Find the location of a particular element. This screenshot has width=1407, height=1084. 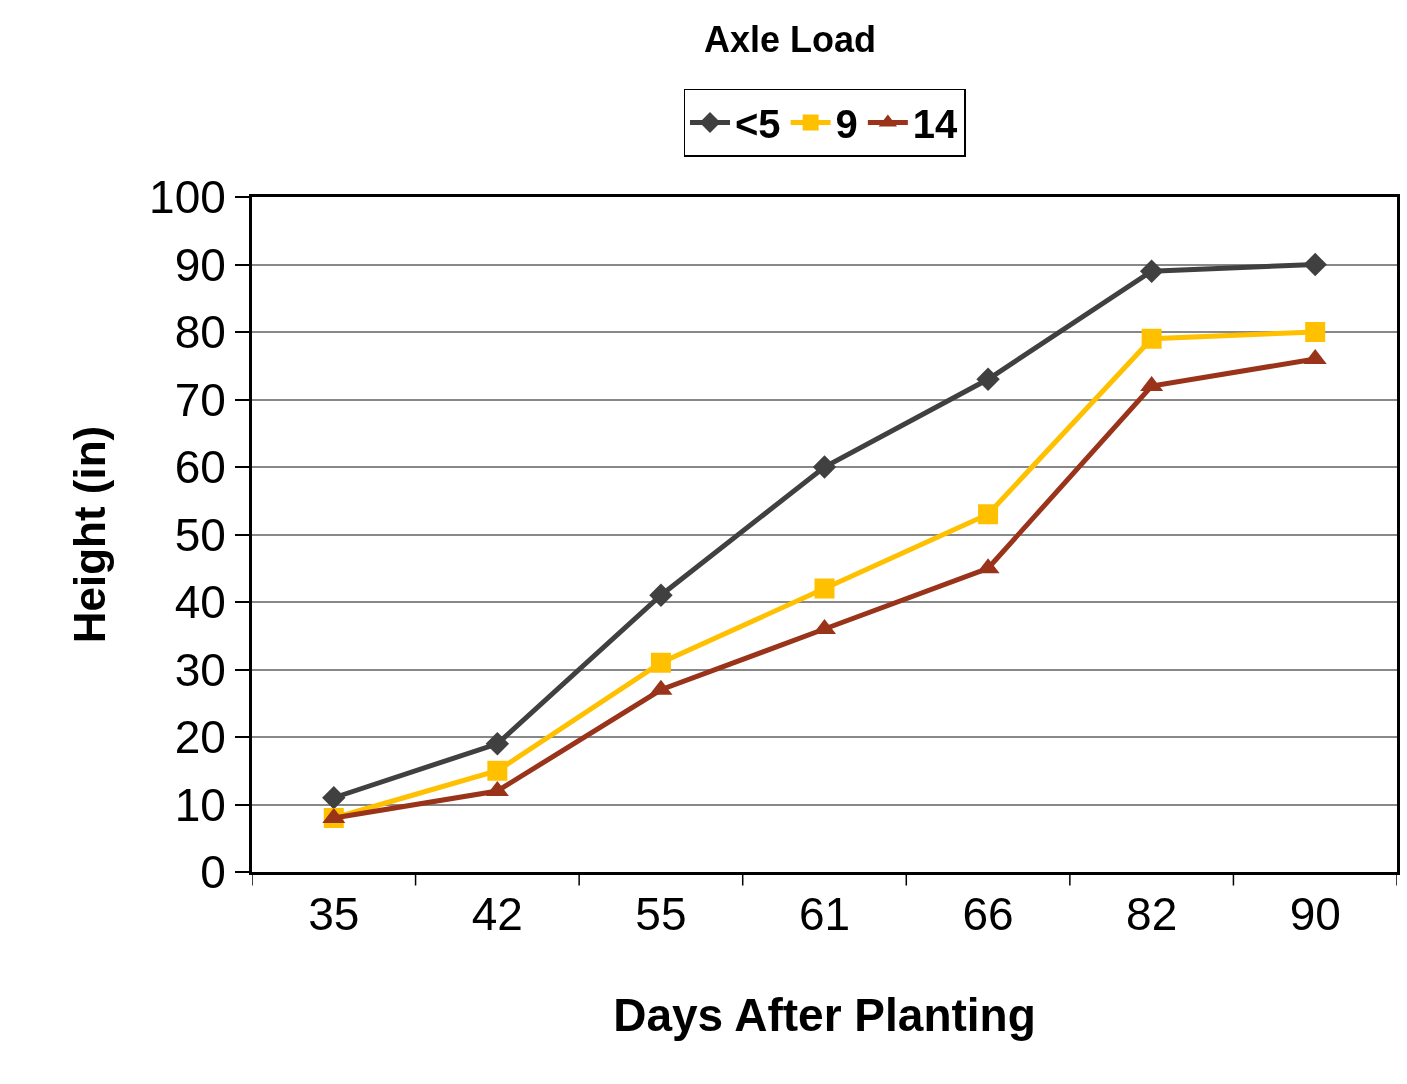

y-tick-label: 100 is located at coordinates (187, 197).